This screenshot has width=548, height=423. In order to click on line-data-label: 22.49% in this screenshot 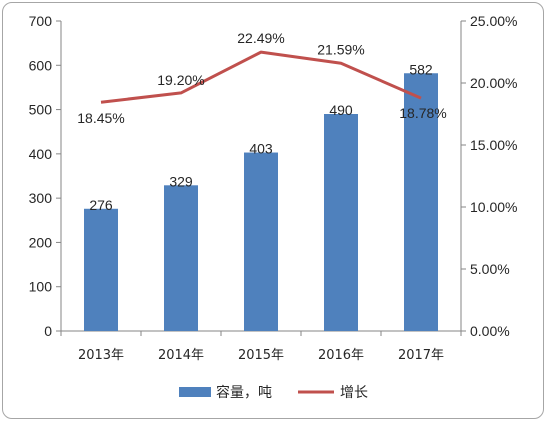, I will do `click(260, 38)`.